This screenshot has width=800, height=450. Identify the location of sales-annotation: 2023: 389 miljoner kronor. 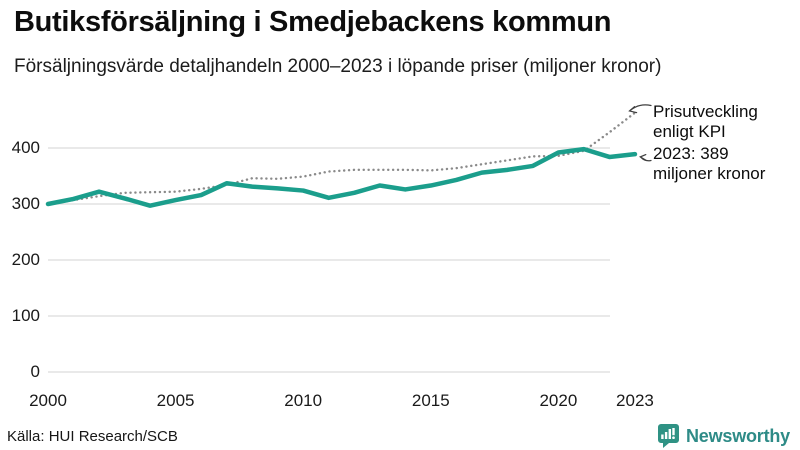
(709, 164).